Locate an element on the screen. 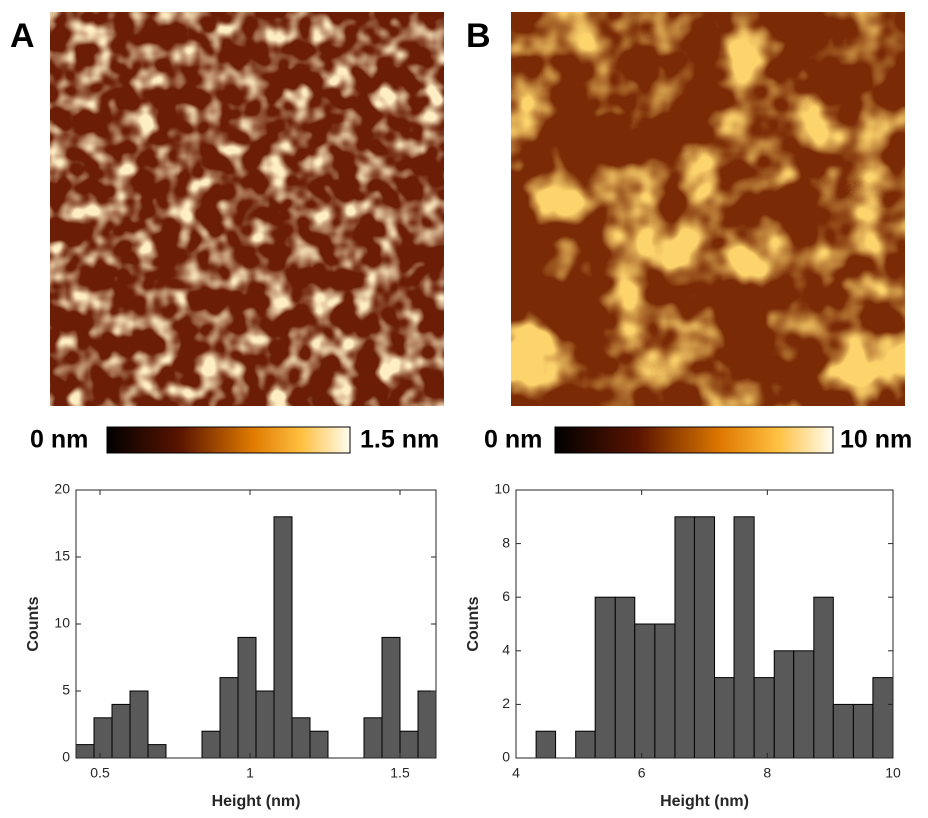  x-tick-label: 1 is located at coordinates (250, 773).